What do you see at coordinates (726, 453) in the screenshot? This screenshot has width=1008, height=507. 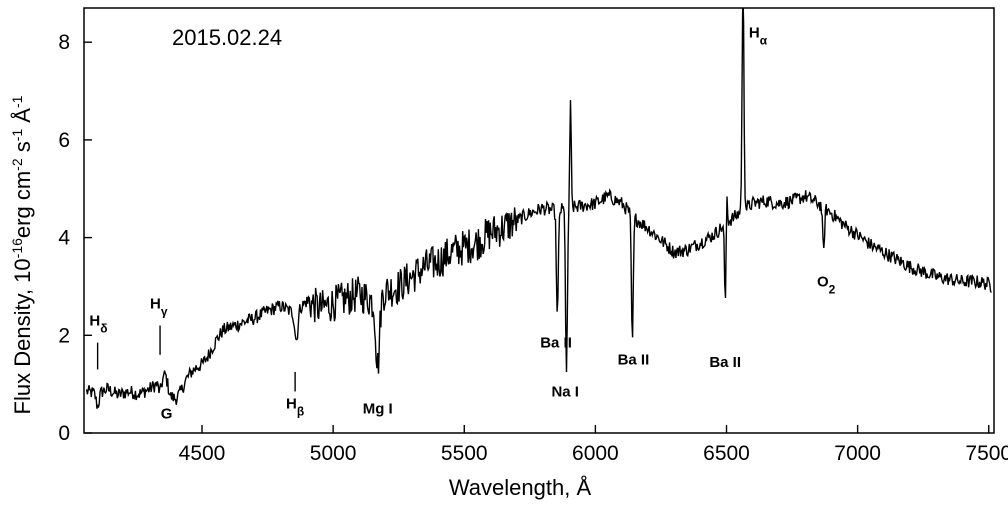 I see `x-tick-label: 6500` at bounding box center [726, 453].